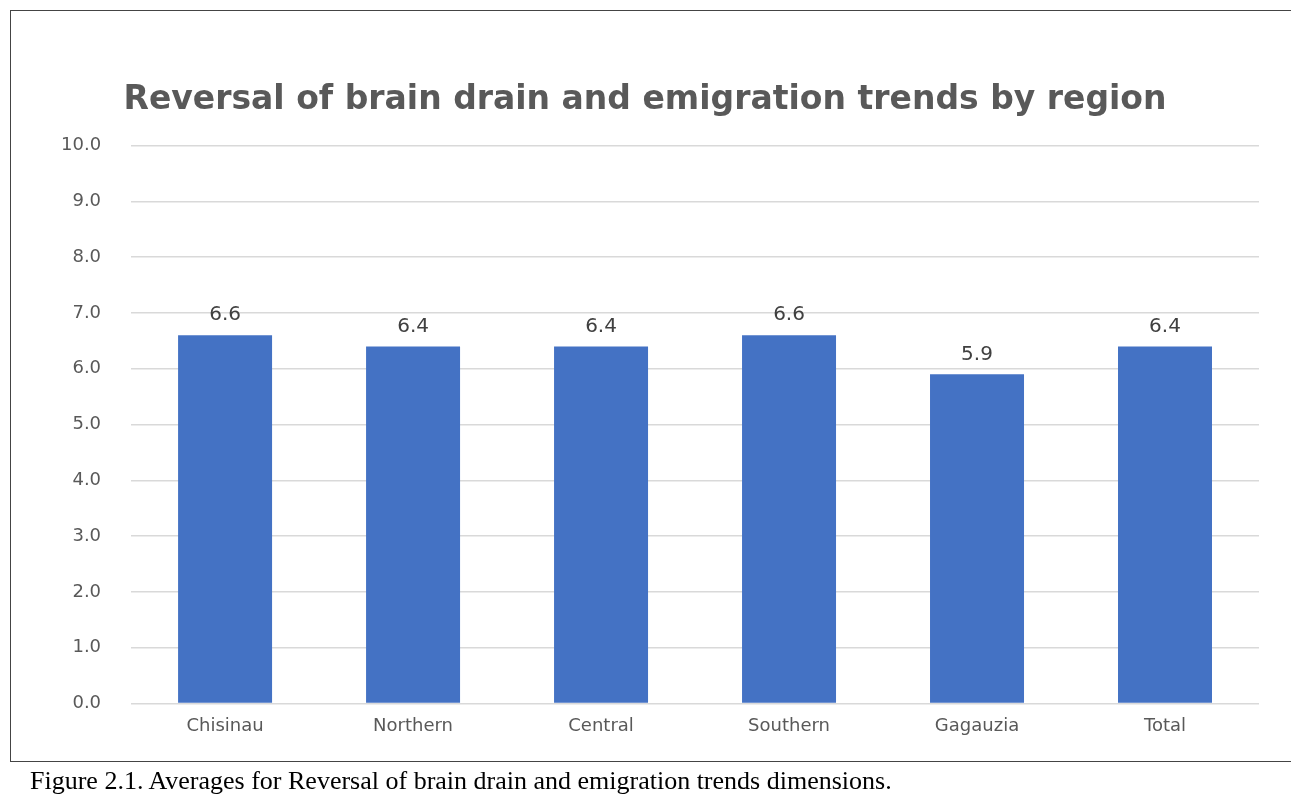 The width and height of the screenshot is (1291, 808). I want to click on x-tick-label: Gagauzia, so click(977, 724).